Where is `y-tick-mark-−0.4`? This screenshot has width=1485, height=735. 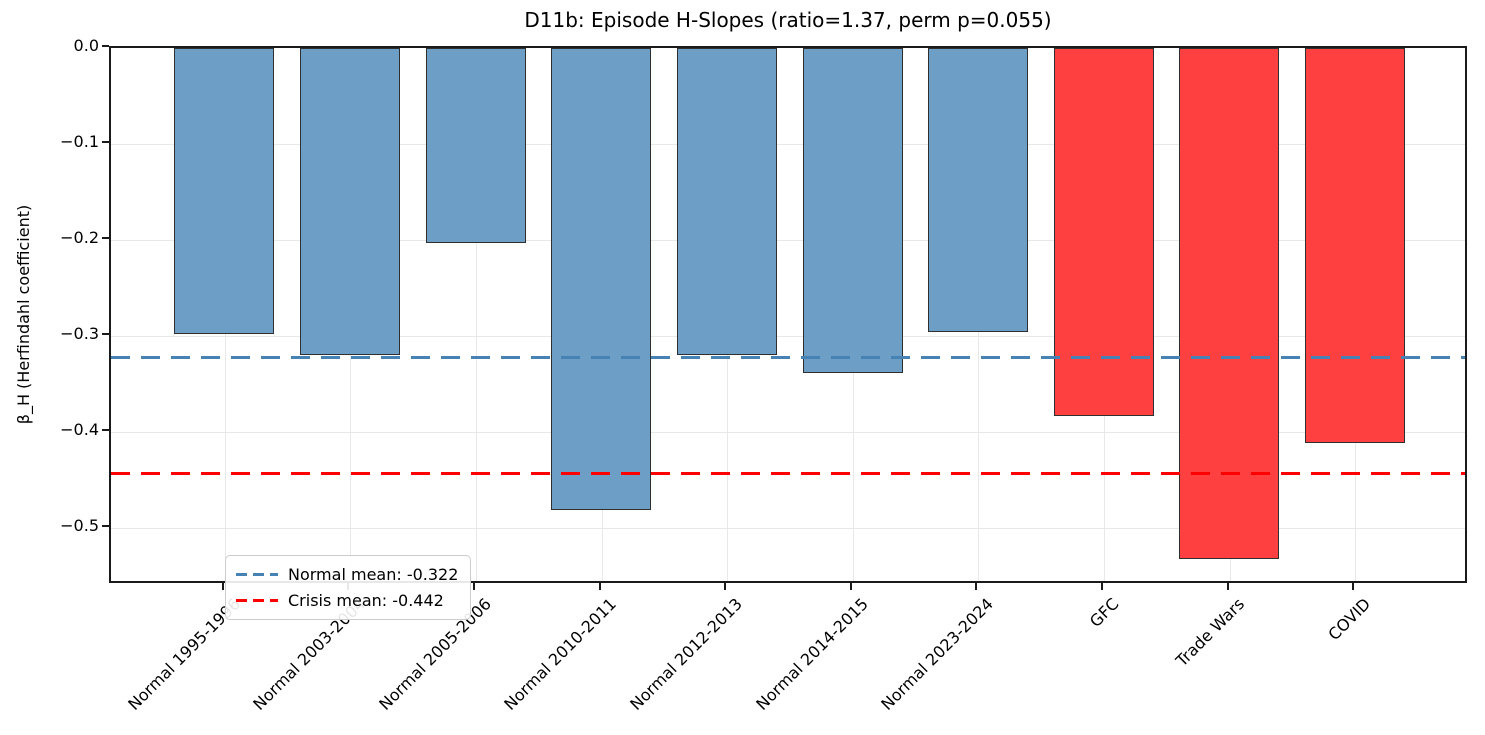
y-tick-mark-−0.4 is located at coordinates (105, 430).